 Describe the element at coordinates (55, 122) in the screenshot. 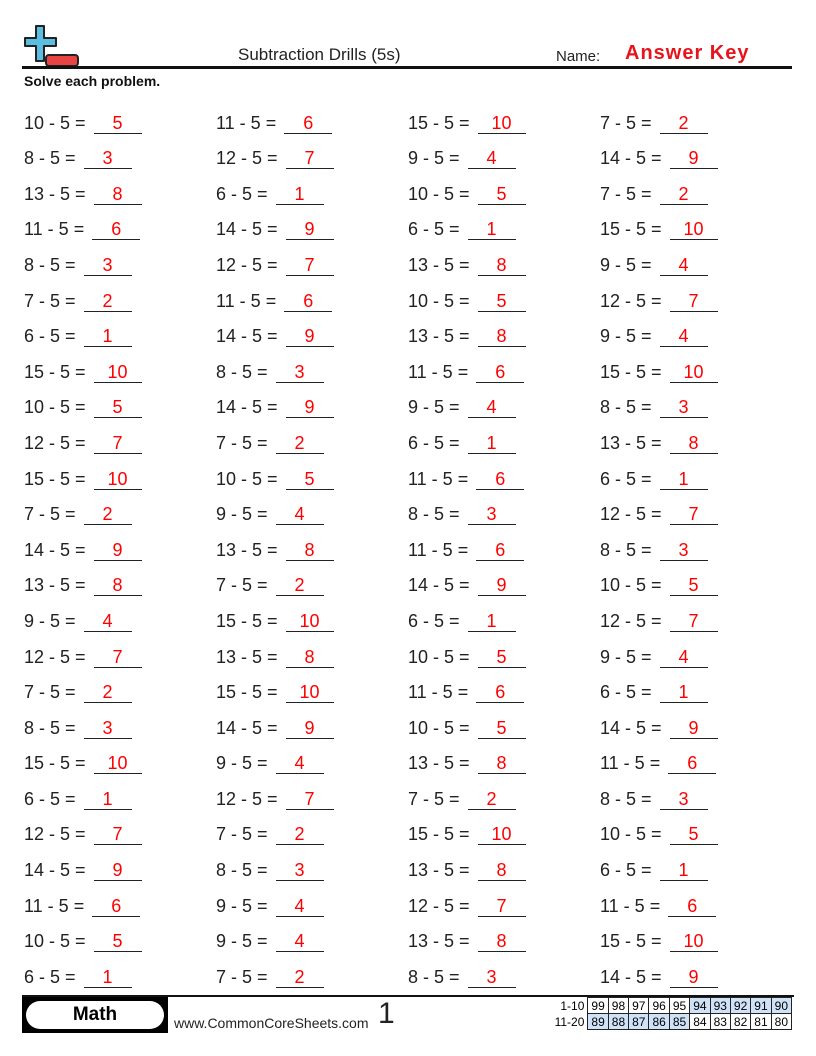

I see `problem-text: 10 - 5 =` at that location.